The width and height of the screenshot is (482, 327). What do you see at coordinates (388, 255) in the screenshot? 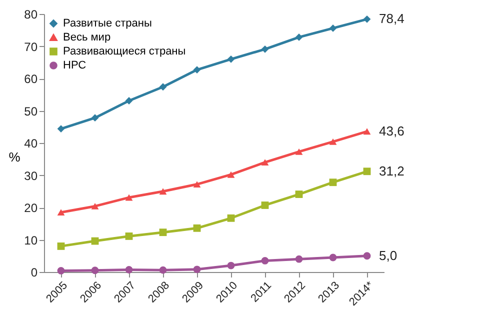
I see `data-label: 5,0` at bounding box center [388, 255].